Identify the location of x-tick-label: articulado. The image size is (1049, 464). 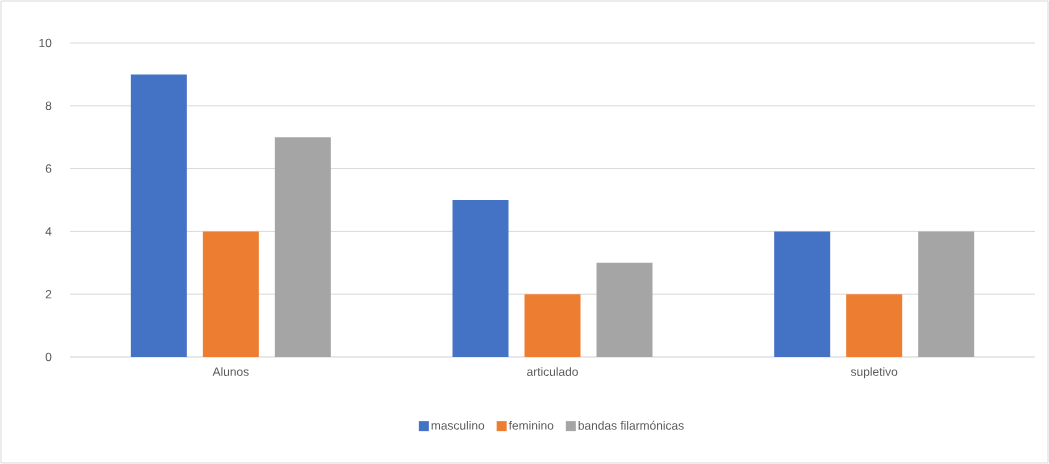
(552, 371).